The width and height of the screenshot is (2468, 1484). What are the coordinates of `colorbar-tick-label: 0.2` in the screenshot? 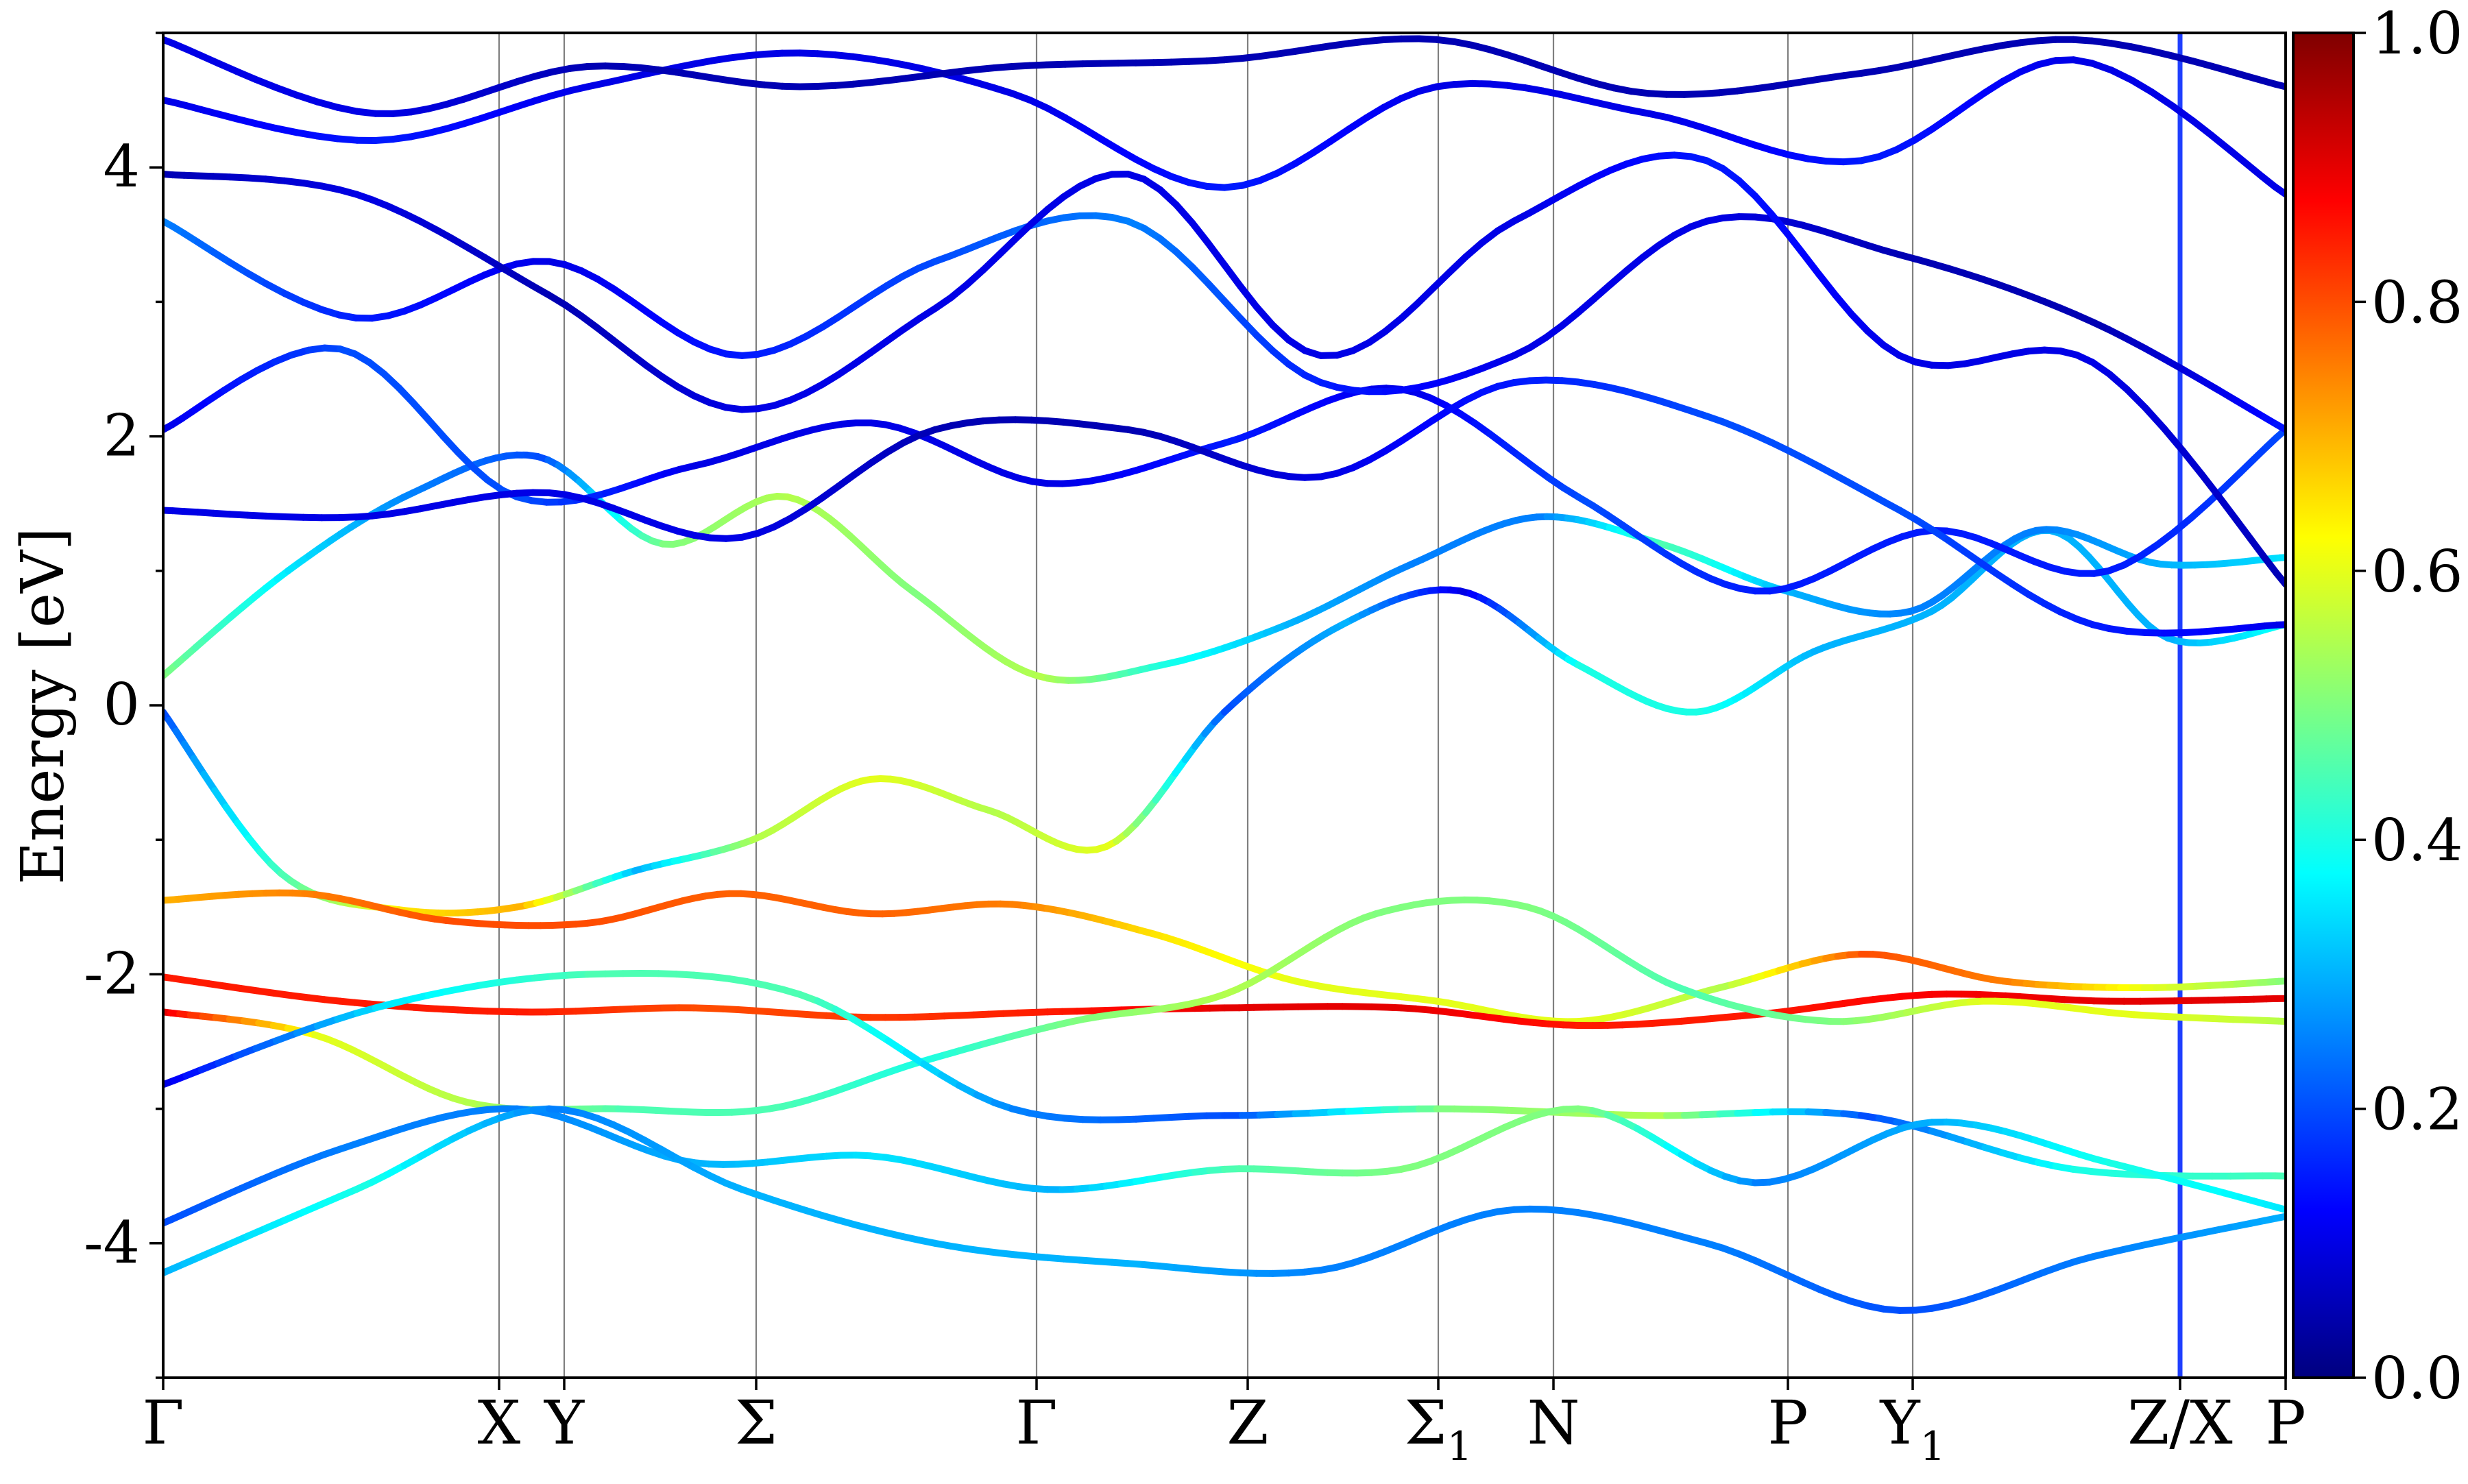 It's located at (2417, 1109).